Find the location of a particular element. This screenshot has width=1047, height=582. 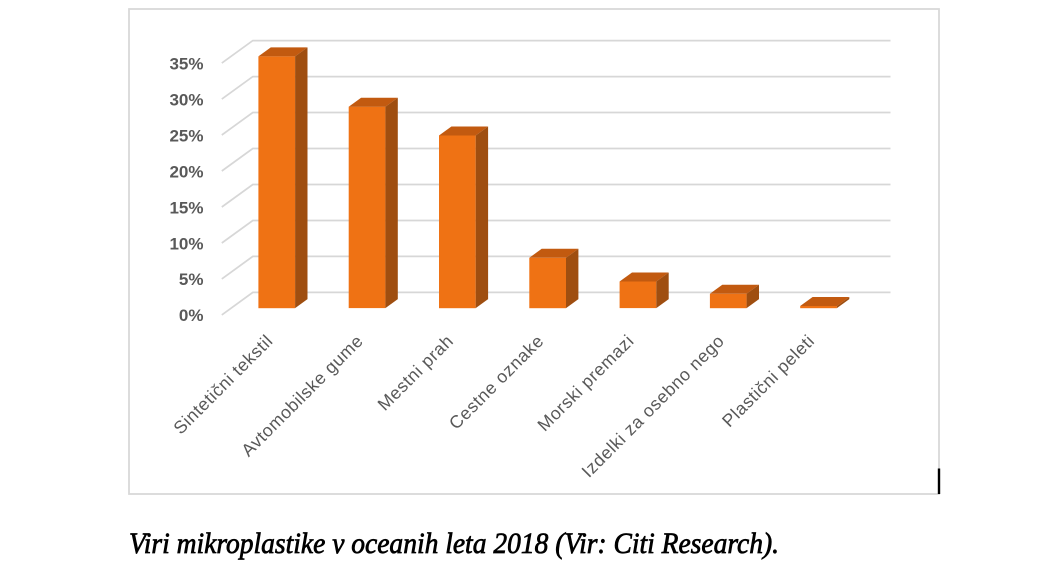

svg-text: 0% is located at coordinates (191, 315).